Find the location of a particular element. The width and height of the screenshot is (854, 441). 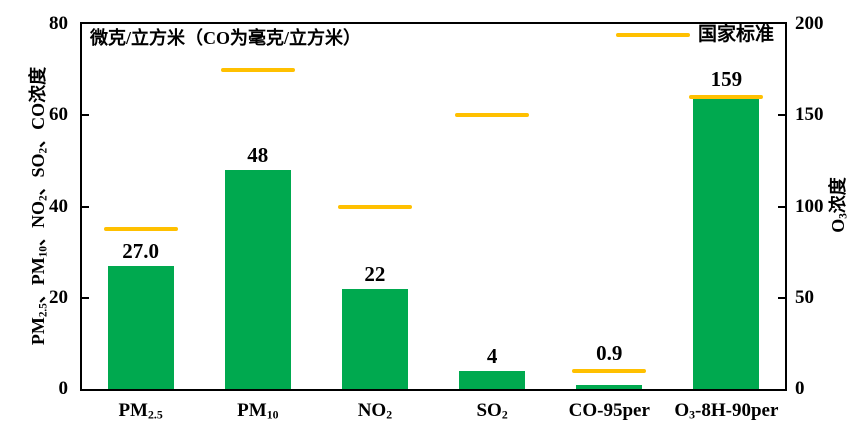

x-tick-label-1: PM2.5 is located at coordinates (140, 411).